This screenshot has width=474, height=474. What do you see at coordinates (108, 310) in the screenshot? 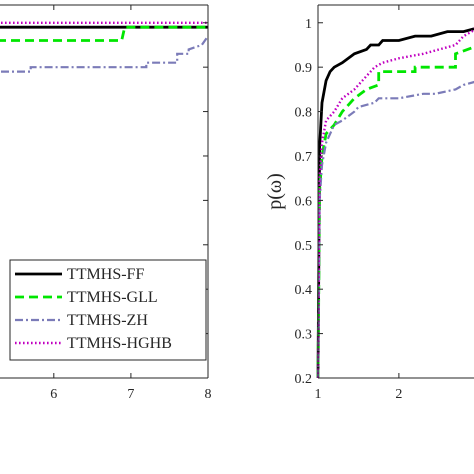
I see `legend-box` at bounding box center [108, 310].